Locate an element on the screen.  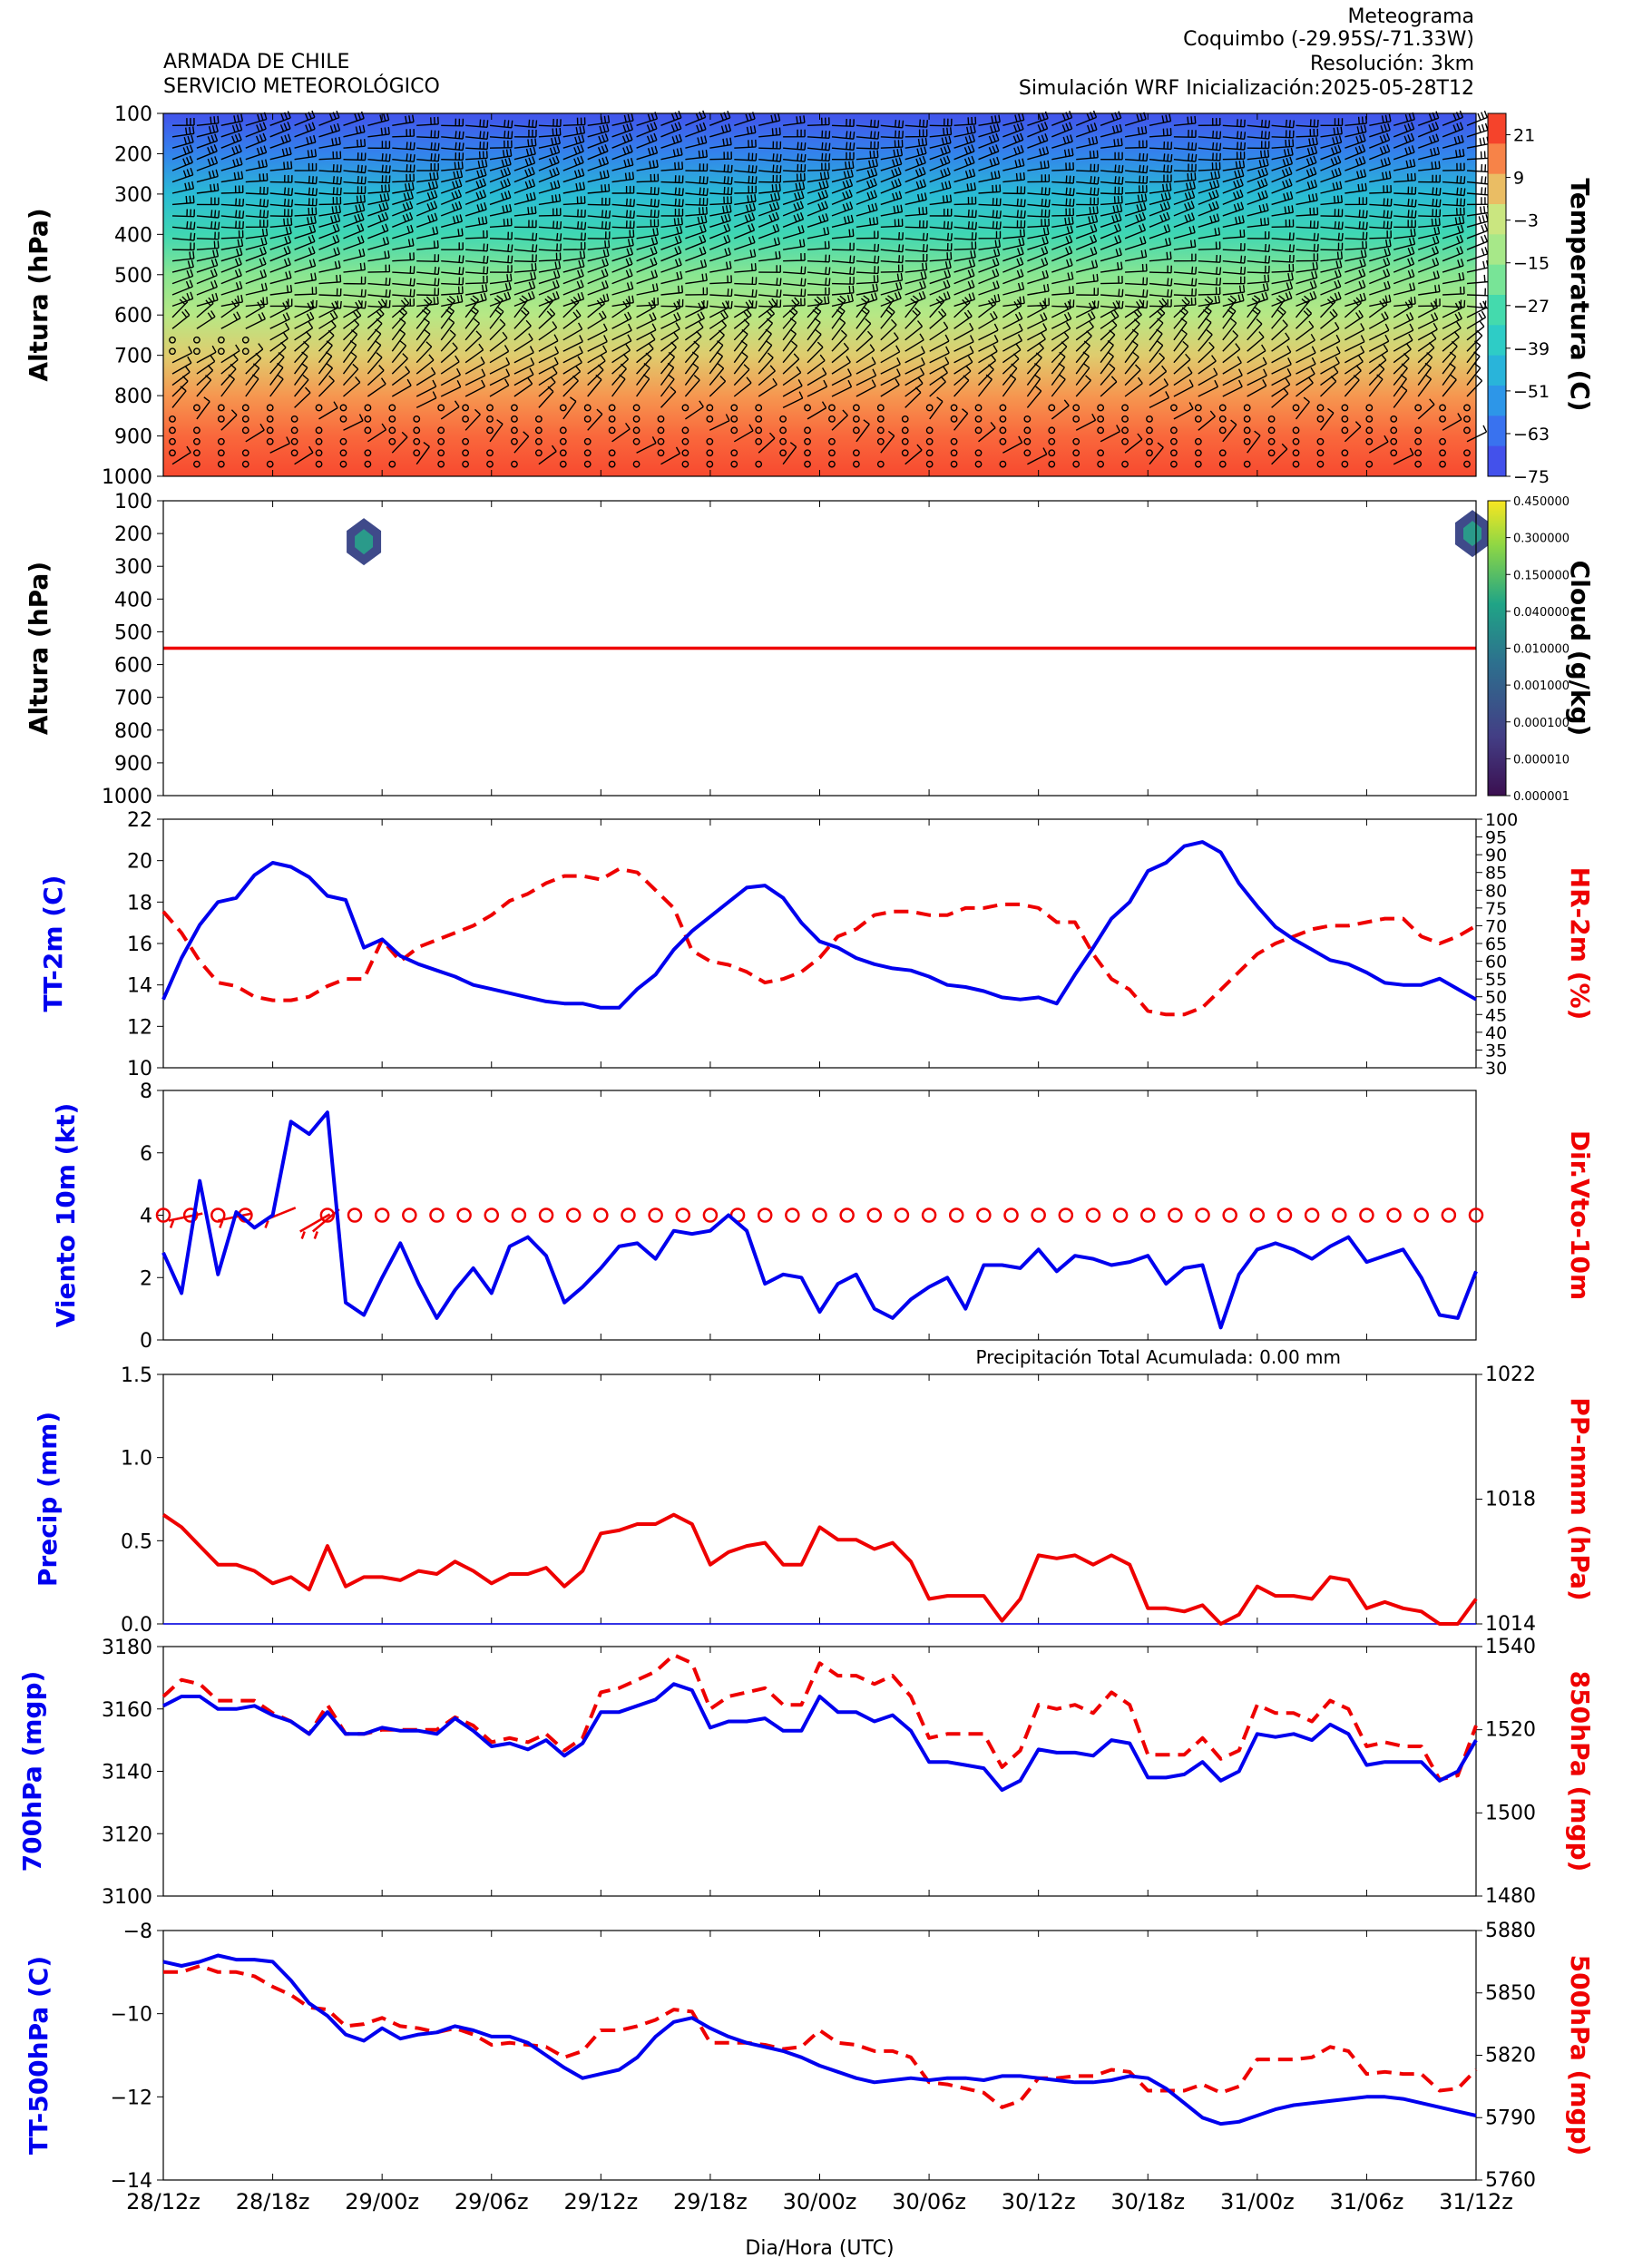
panel-3-ylabel: TT-2m (C) is located at coordinates (53, 943).